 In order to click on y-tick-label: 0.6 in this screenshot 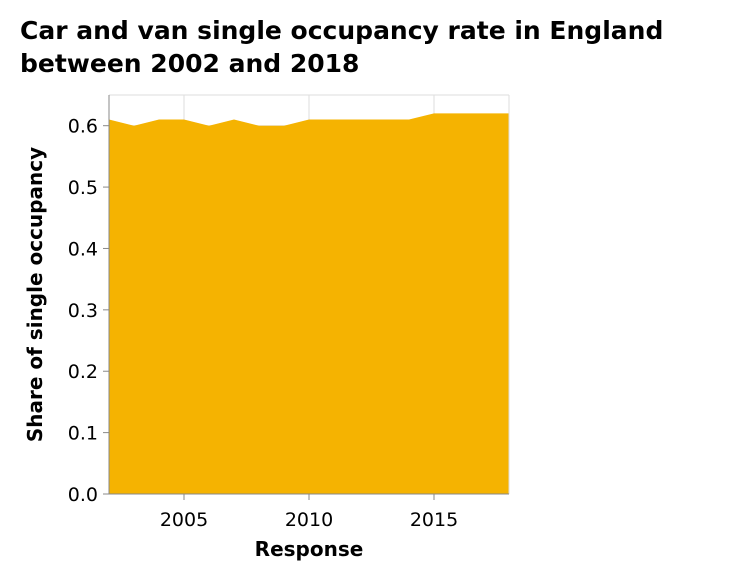, I will do `click(83, 127)`.